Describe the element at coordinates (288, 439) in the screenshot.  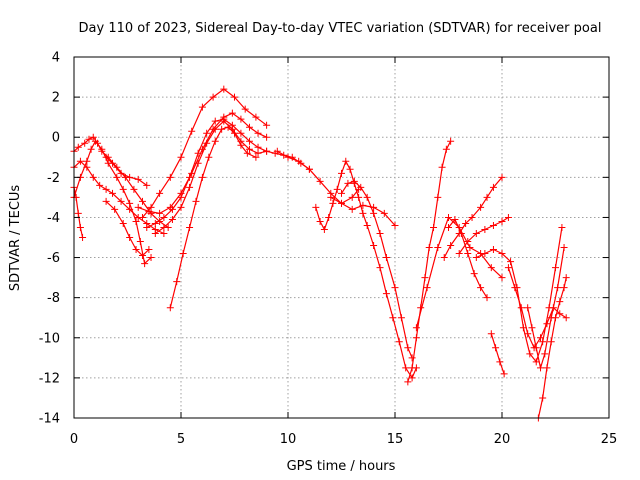
I see `x-tick-label: 10` at that location.